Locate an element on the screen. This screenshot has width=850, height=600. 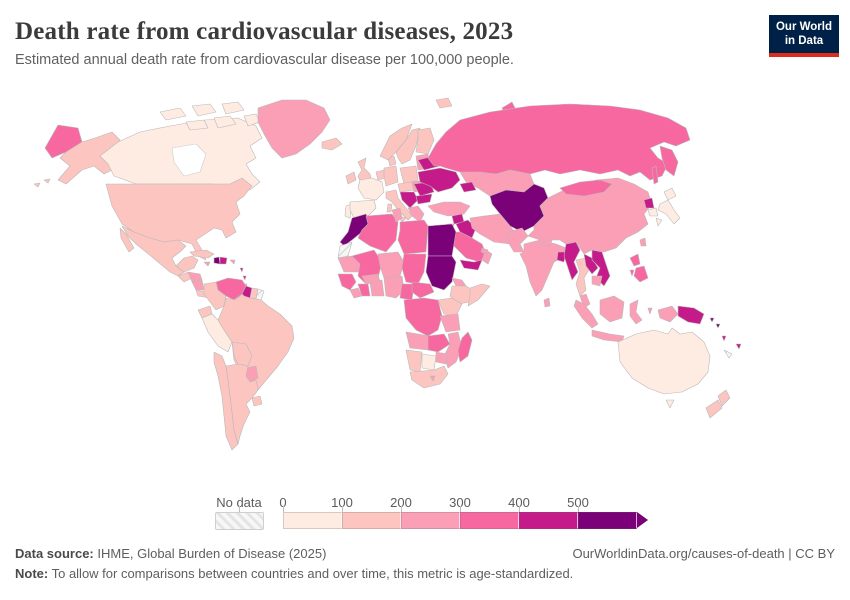
region-nicaragua is located at coordinates (198, 285).